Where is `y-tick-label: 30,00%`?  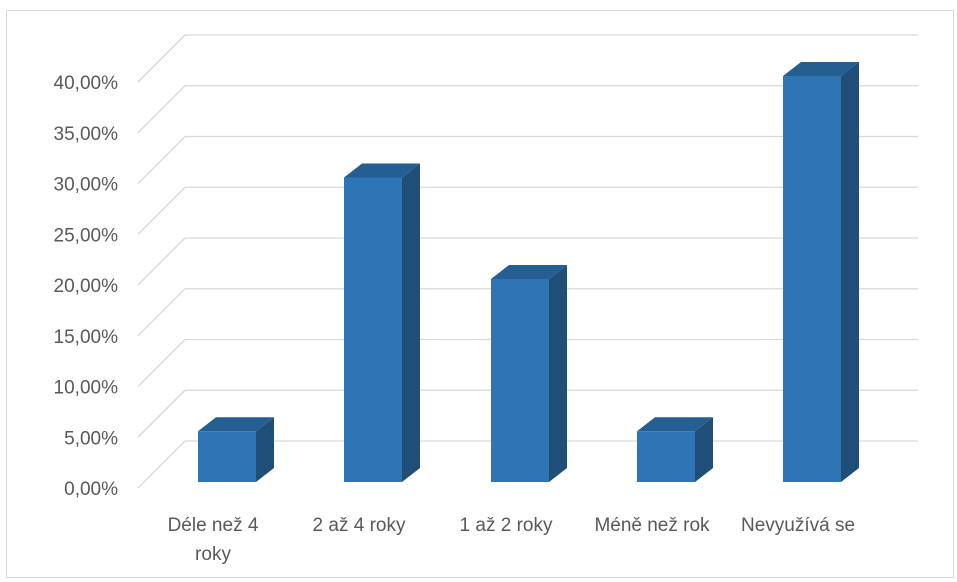 y-tick-label: 30,00% is located at coordinates (86, 185).